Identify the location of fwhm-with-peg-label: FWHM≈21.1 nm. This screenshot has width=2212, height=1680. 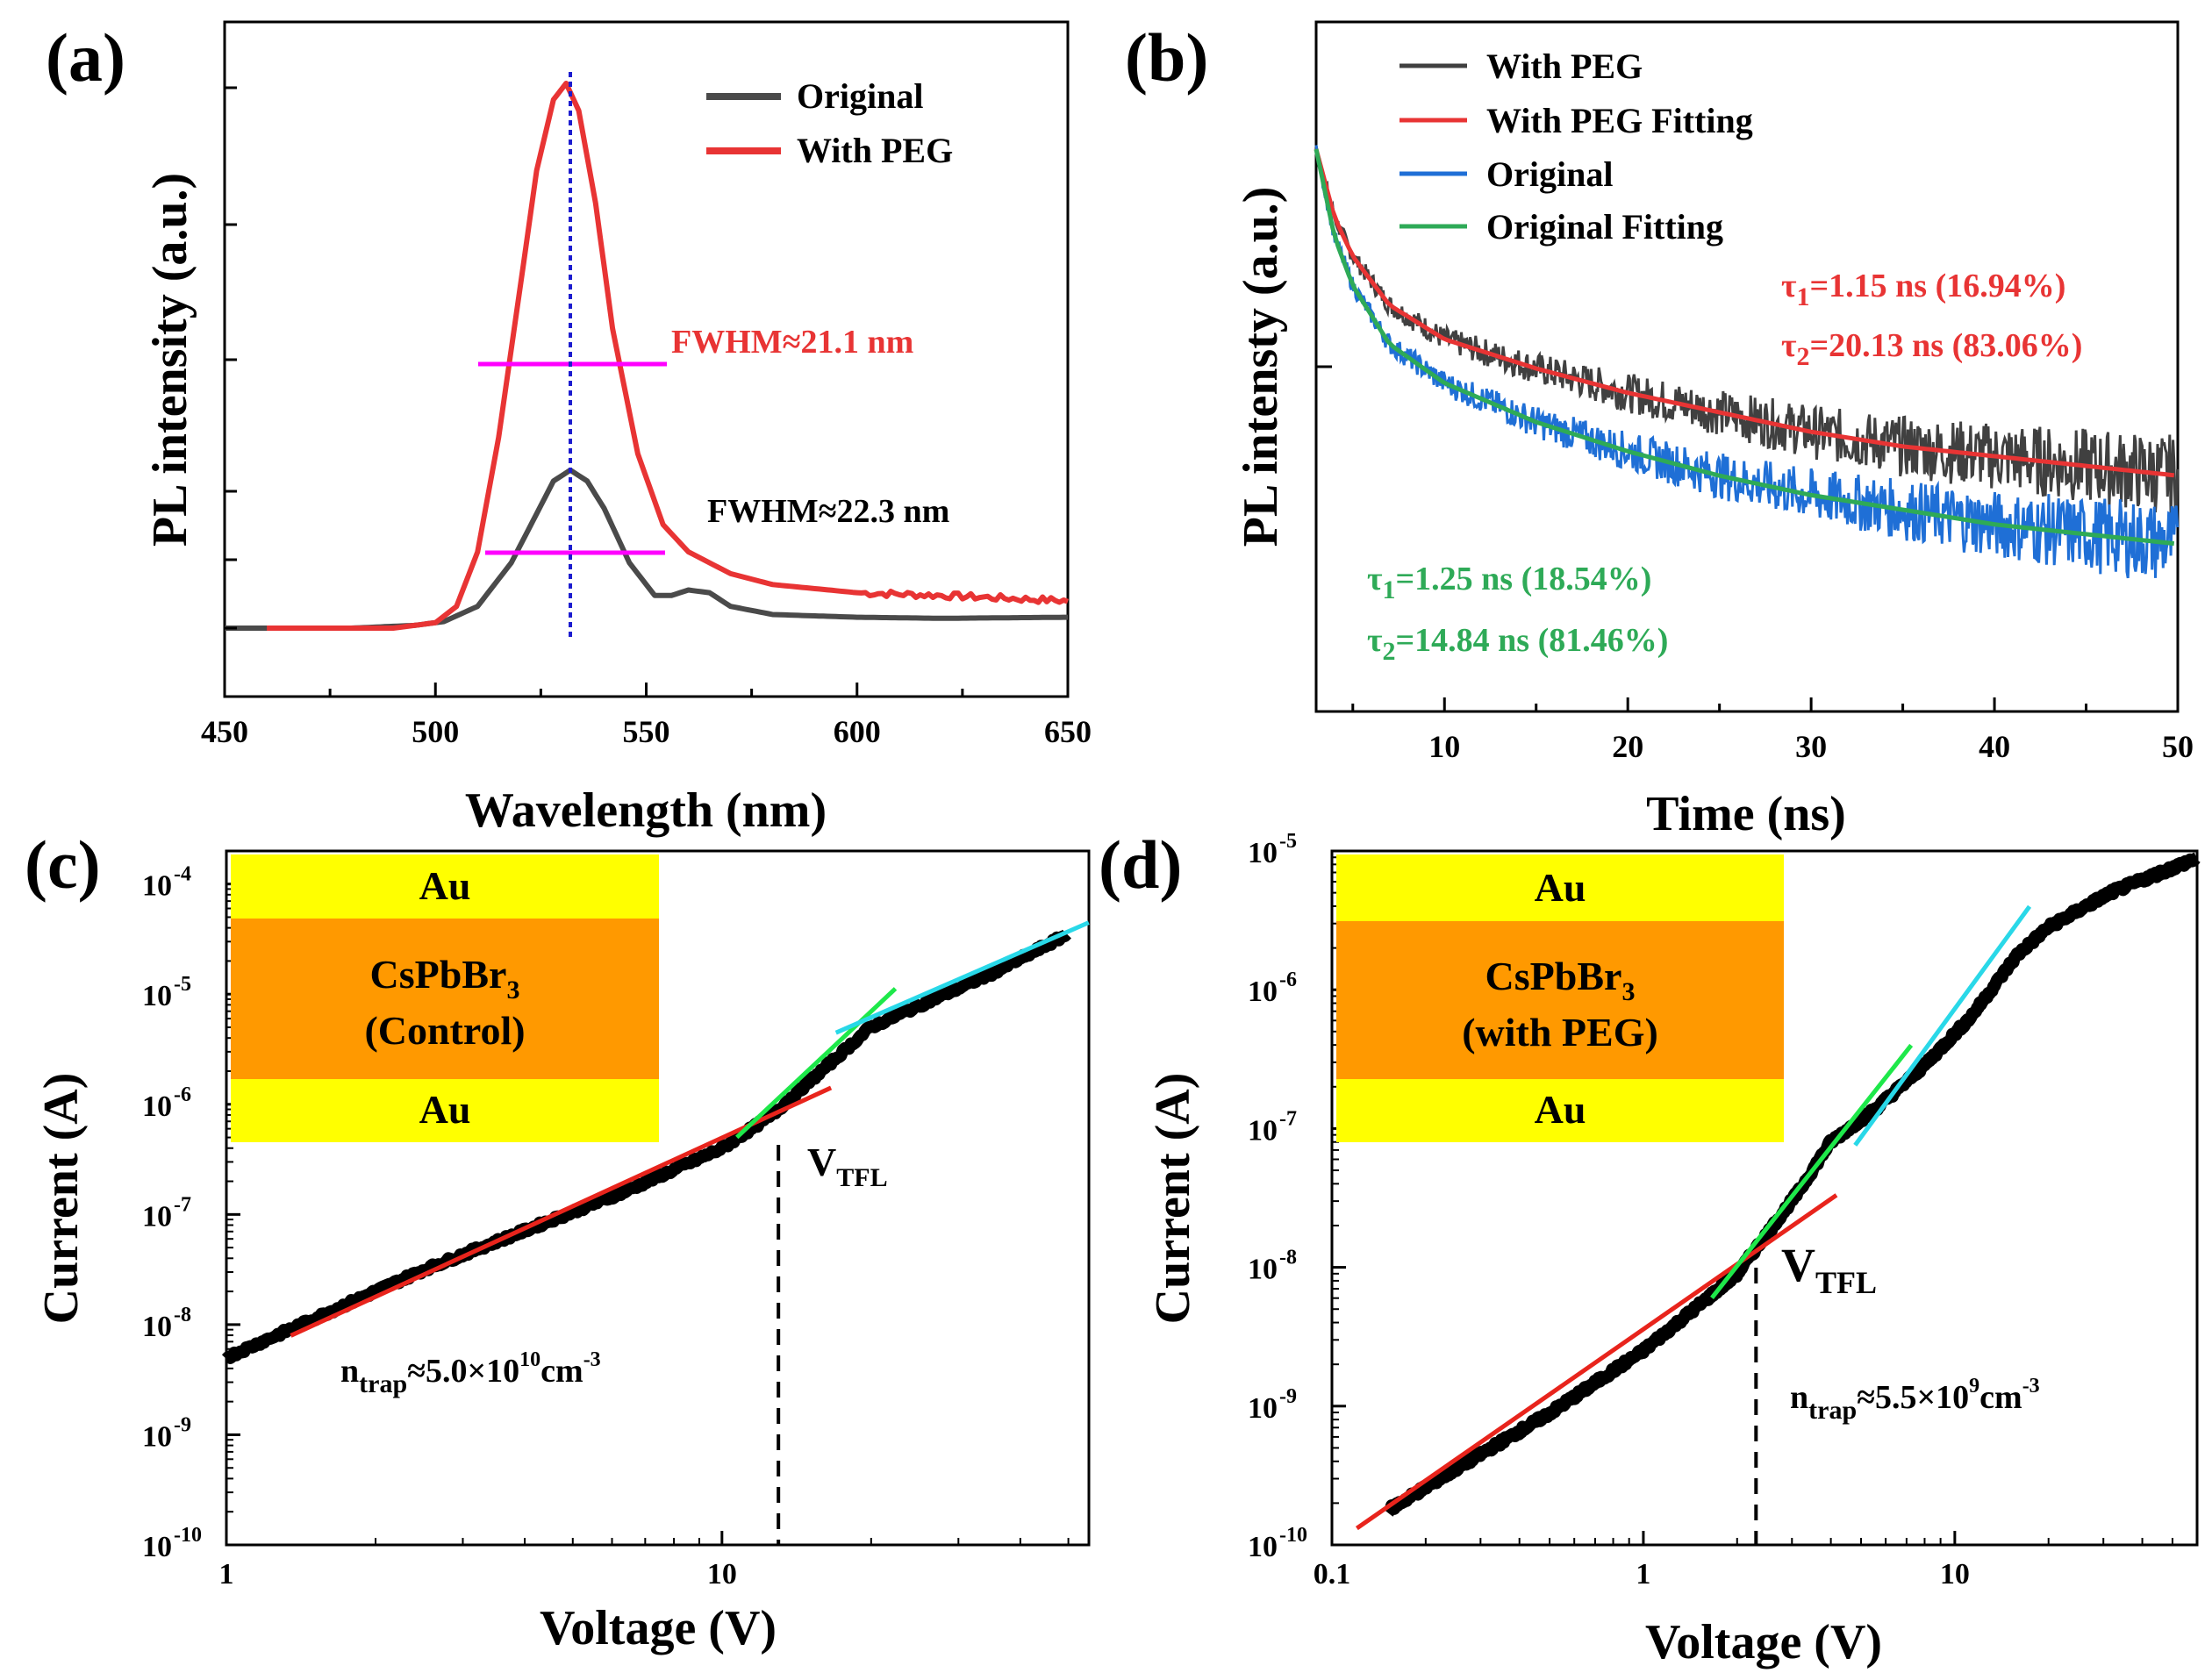
(792, 342).